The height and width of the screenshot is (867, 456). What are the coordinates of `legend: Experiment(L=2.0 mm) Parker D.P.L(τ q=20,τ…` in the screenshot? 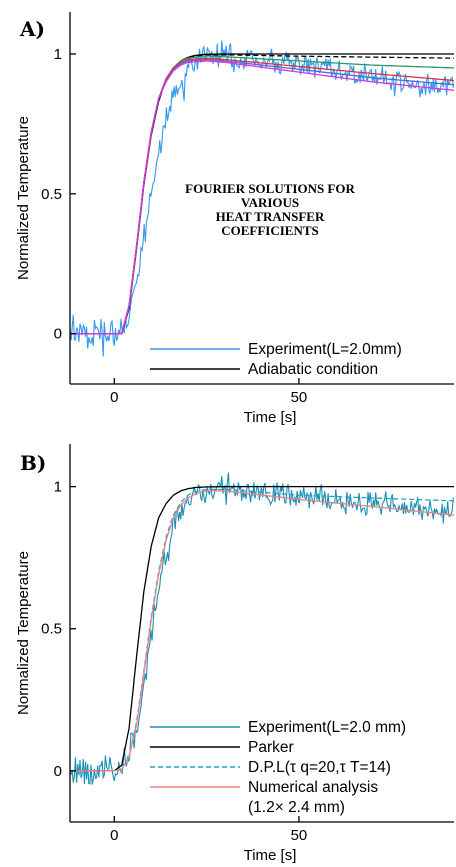 It's located at (278, 767).